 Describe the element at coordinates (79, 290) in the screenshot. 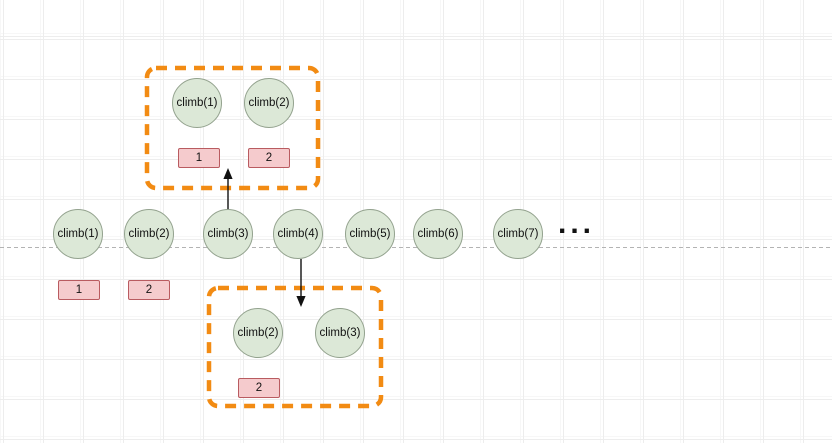

I see `result-box-main-1: 1` at that location.